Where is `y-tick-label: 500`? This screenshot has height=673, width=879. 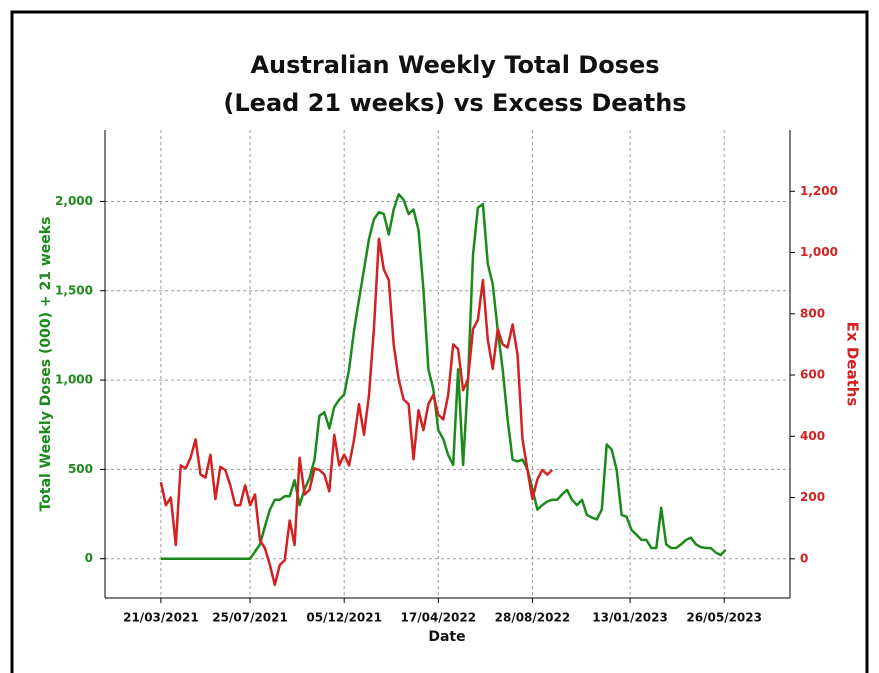 y-tick-label: 500 is located at coordinates (80, 469).